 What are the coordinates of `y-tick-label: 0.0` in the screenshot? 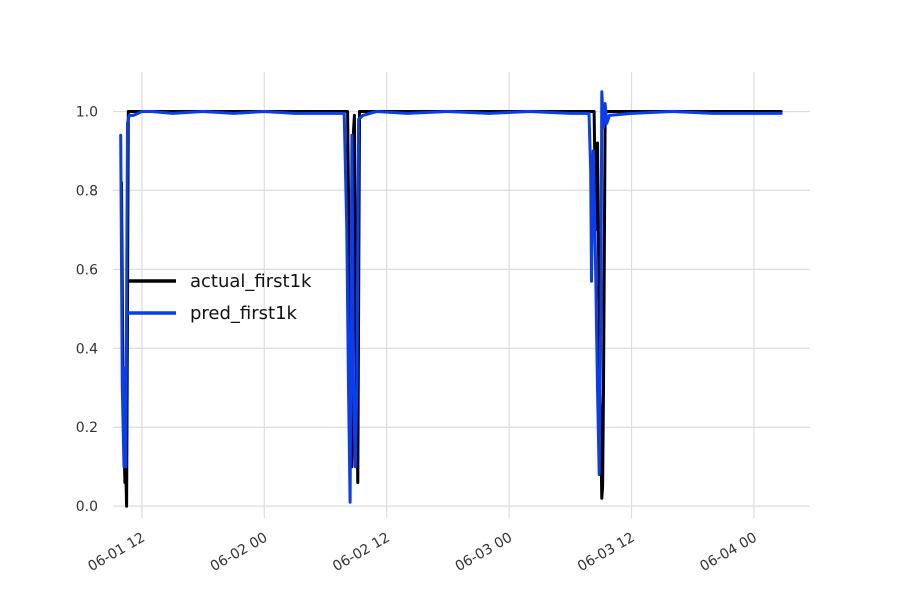 It's located at (87, 507).